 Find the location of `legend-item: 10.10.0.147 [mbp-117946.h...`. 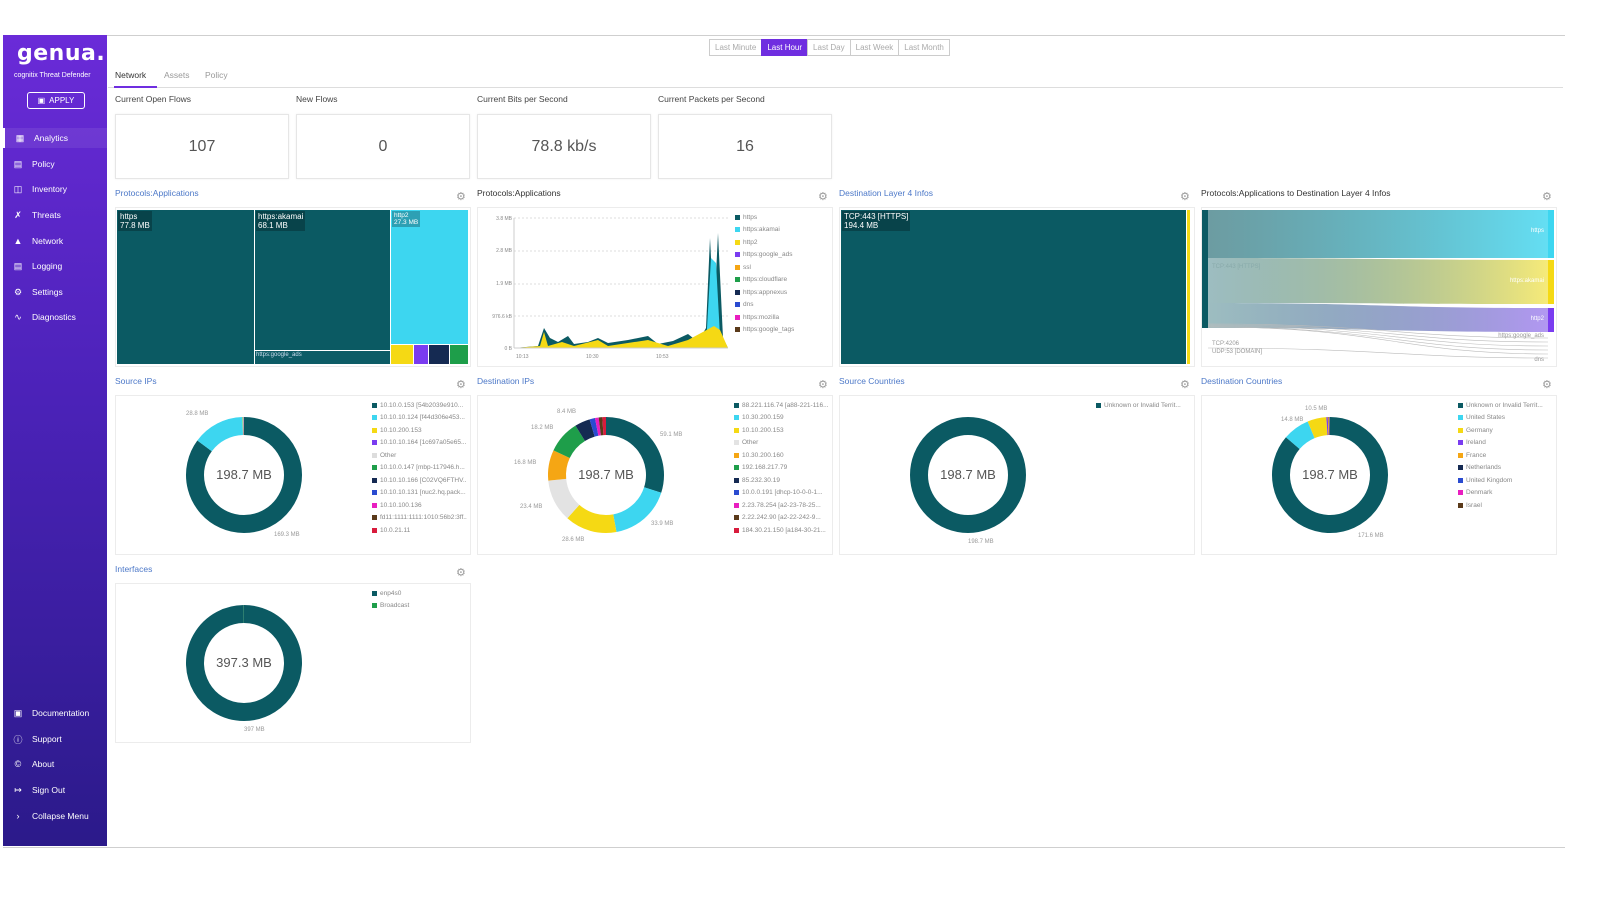

legend-item: 10.10.0.147 [mbp-117946.h... is located at coordinates (419, 468).